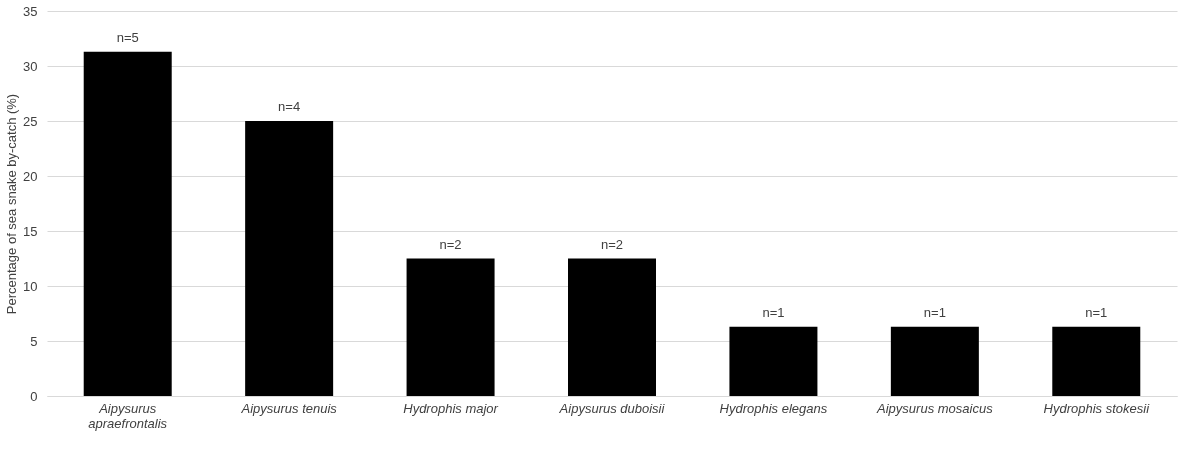 Image resolution: width=1203 pixels, height=459 pixels. What do you see at coordinates (30, 286) in the screenshot?
I see `y-tick-label: 10` at bounding box center [30, 286].